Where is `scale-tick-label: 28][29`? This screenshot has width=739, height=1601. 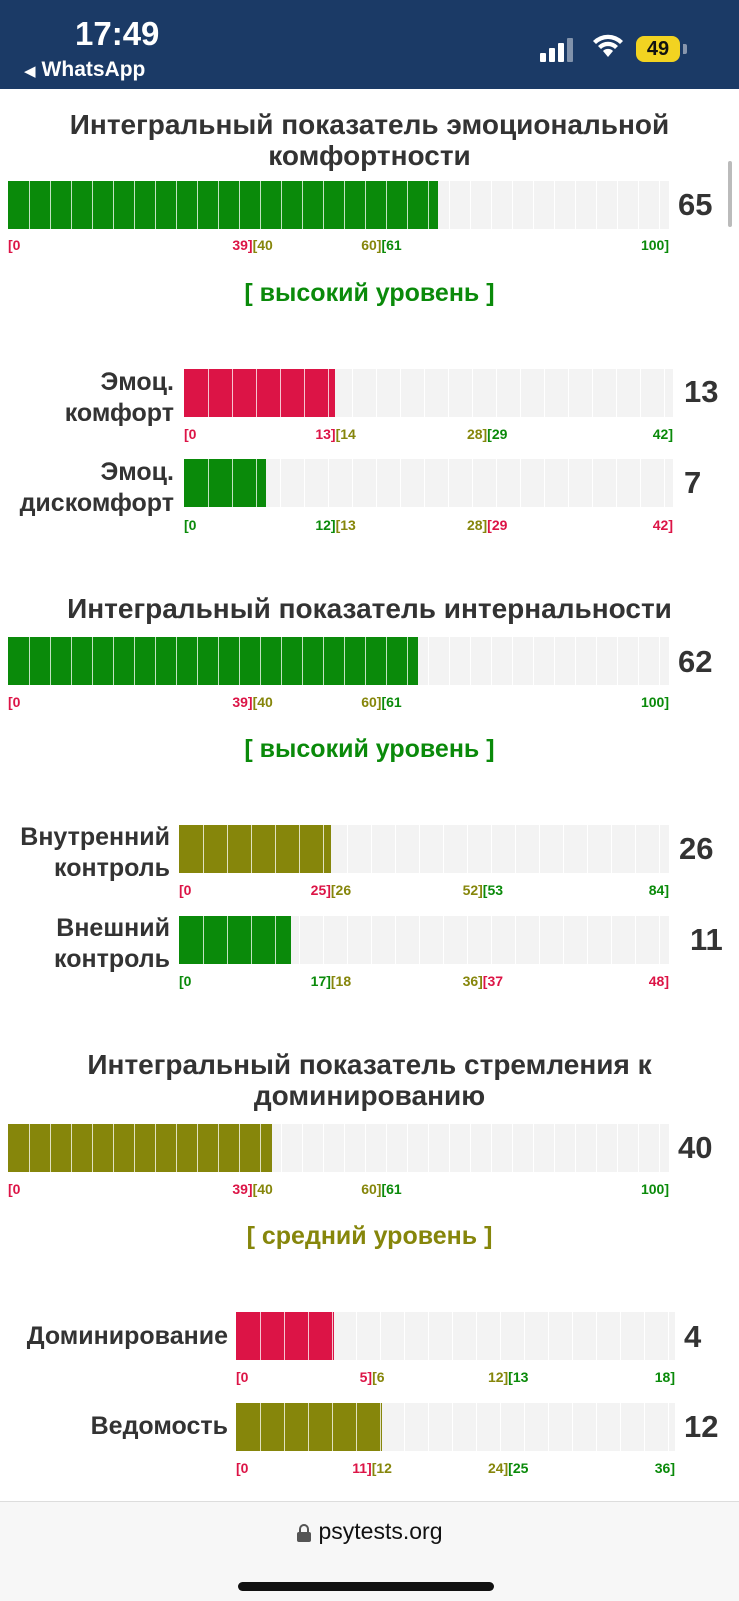
scale-tick-label: 28][29 is located at coordinates (487, 525).